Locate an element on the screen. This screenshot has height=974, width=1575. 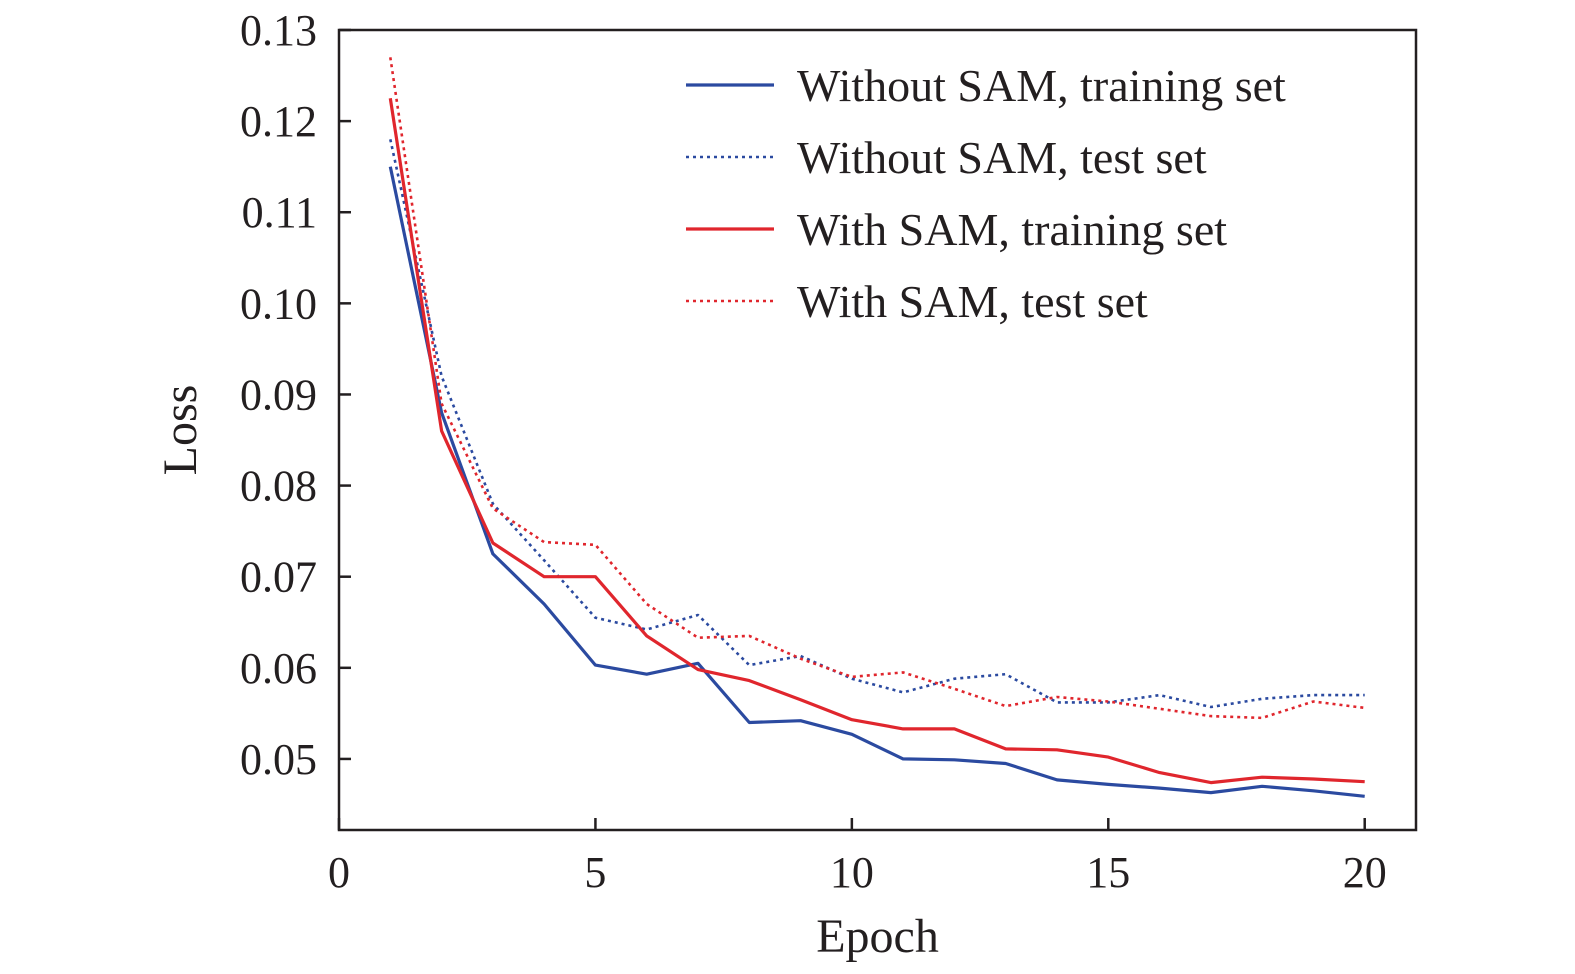
x-tick-label: 0 is located at coordinates (339, 872).